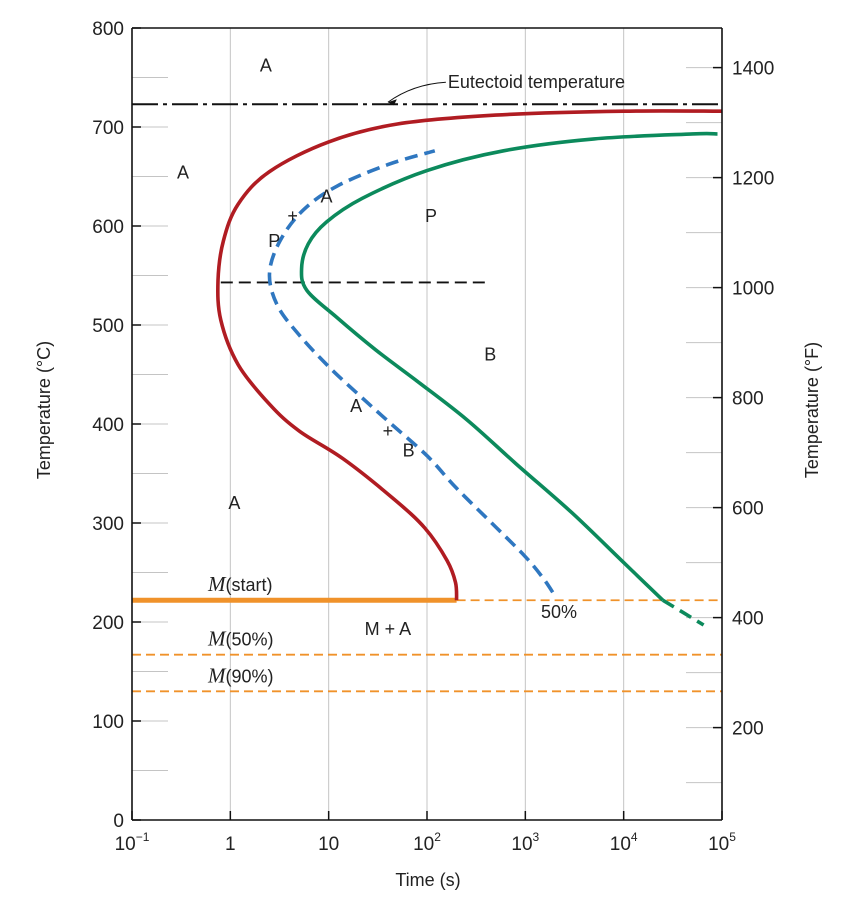 This screenshot has width=849, height=900. What do you see at coordinates (217, 675) in the screenshot?
I see `m90-symbol: M` at bounding box center [217, 675].